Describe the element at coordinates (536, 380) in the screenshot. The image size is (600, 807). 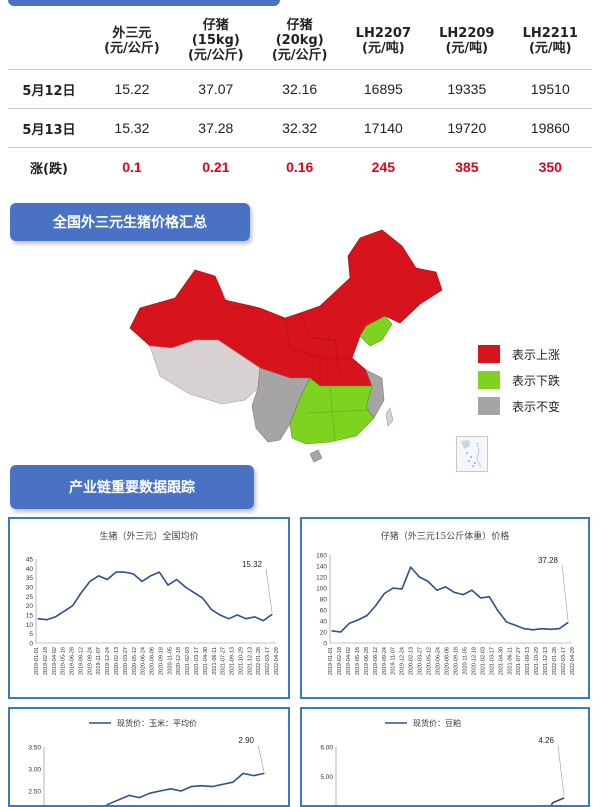
I see `legend-label: 表示下跌` at that location.